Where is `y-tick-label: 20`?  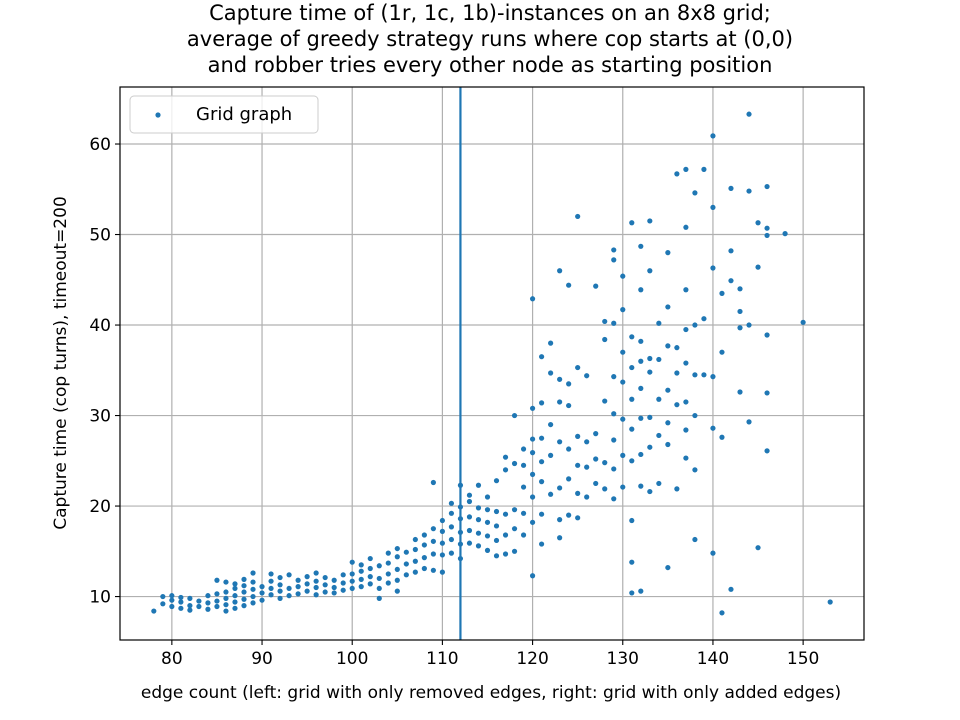 y-tick-label: 20 is located at coordinates (100, 507).